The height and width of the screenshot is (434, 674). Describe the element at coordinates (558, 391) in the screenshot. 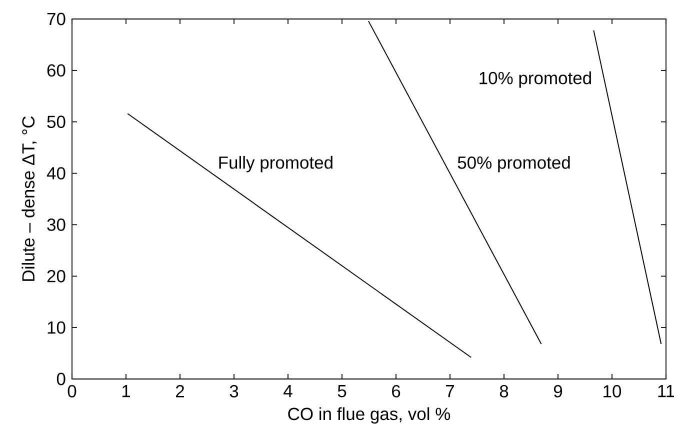

I see `x-tick-label: 9` at that location.